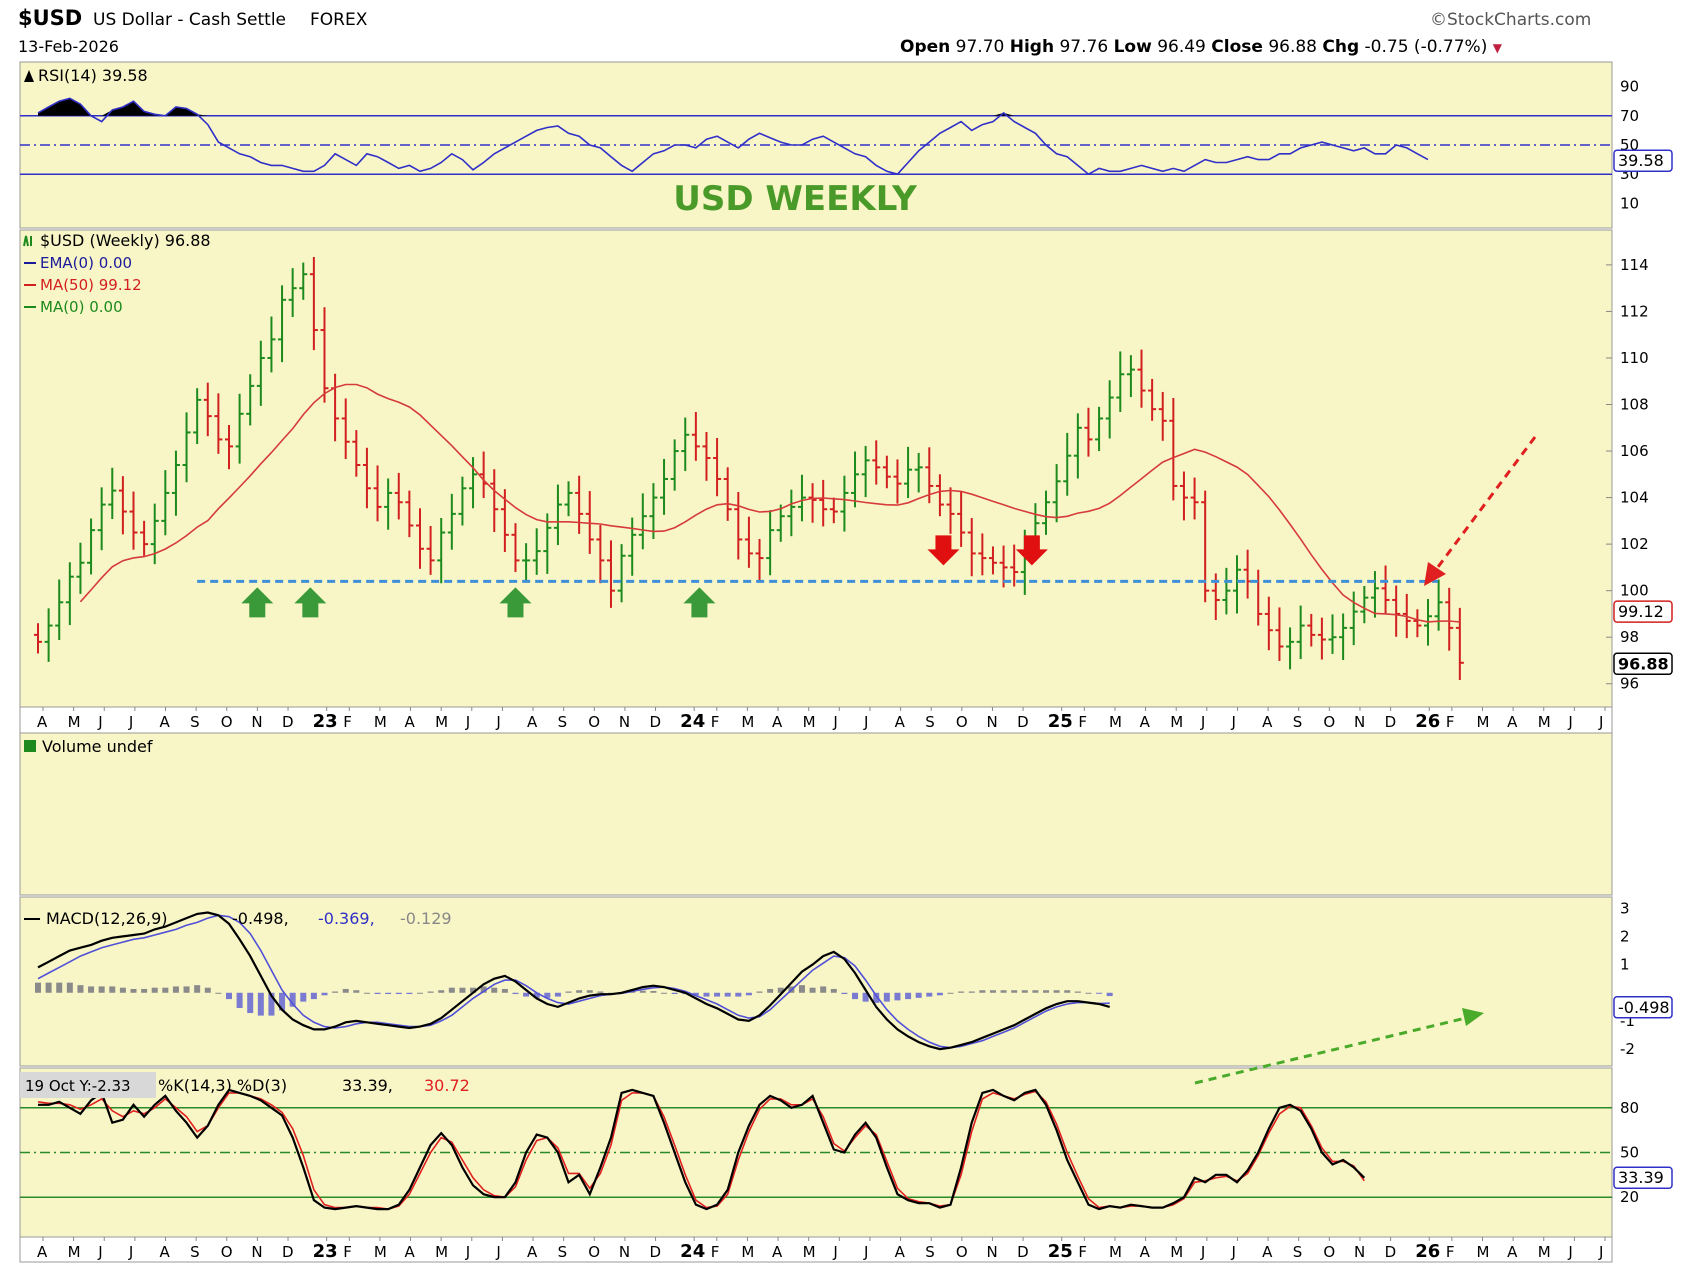 The width and height of the screenshot is (1683, 1266). I want to click on stoch-x-tick-label: D, so click(288, 1252).